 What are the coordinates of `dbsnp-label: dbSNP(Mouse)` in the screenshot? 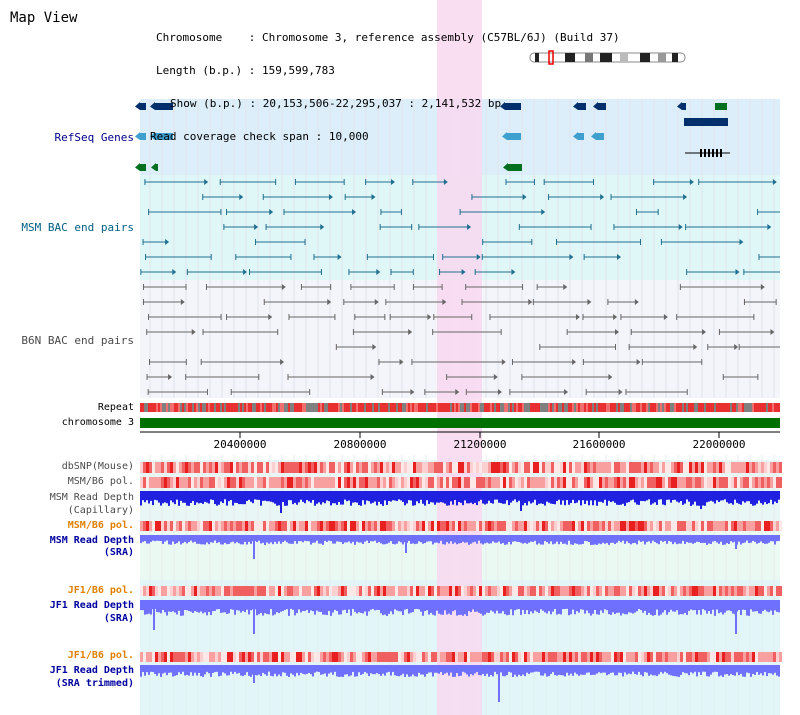 It's located at (97, 466).